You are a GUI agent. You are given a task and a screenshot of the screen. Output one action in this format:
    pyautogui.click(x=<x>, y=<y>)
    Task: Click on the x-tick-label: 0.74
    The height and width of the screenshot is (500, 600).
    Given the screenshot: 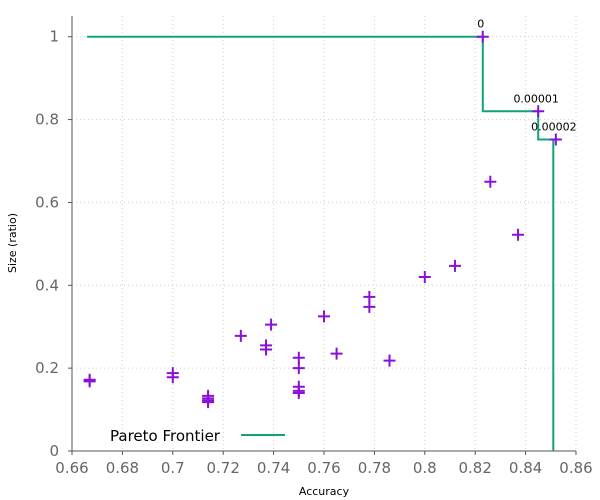 What is the action you would take?
    pyautogui.click(x=273, y=468)
    